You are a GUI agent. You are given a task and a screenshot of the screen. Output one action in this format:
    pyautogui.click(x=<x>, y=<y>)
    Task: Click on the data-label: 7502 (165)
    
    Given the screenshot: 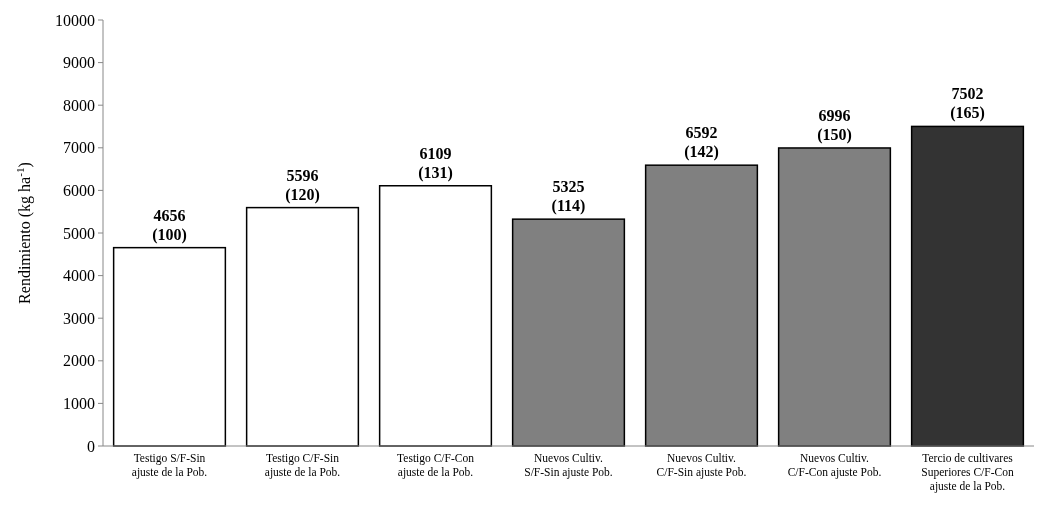 What is the action you would take?
    pyautogui.click(x=967, y=104)
    